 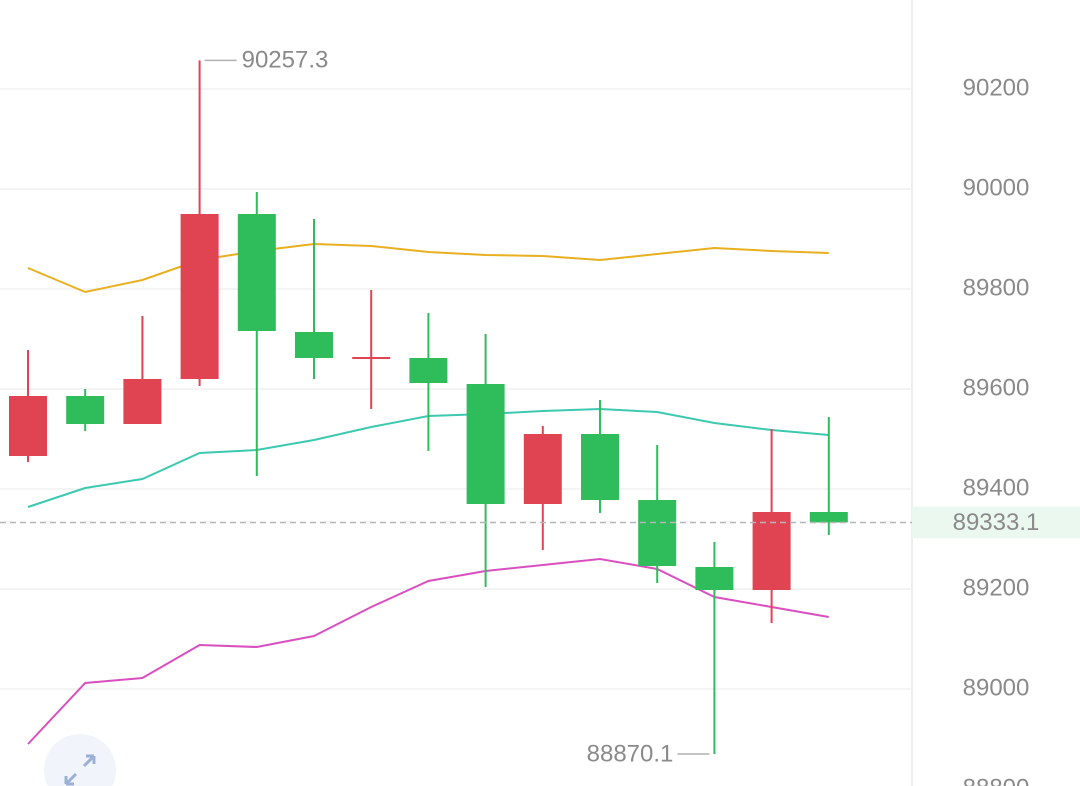 I want to click on expand-button-bg, so click(x=80, y=760).